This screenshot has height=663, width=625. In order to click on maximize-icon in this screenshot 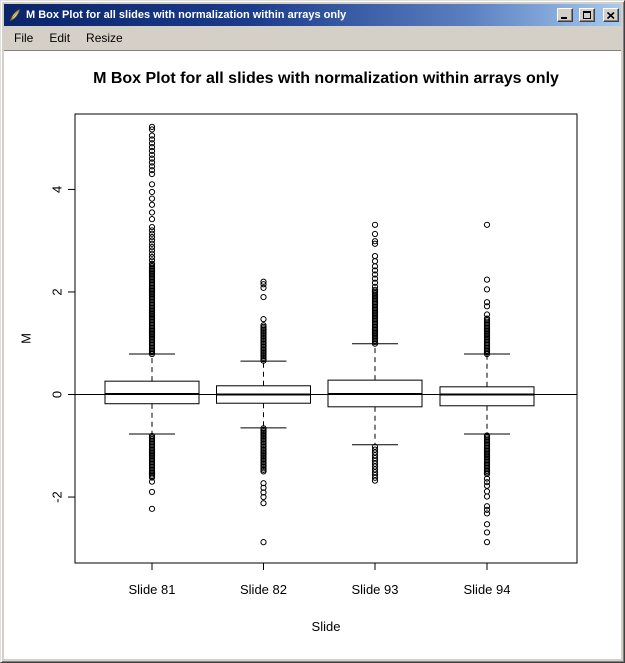, I will do `click(587, 15)`.